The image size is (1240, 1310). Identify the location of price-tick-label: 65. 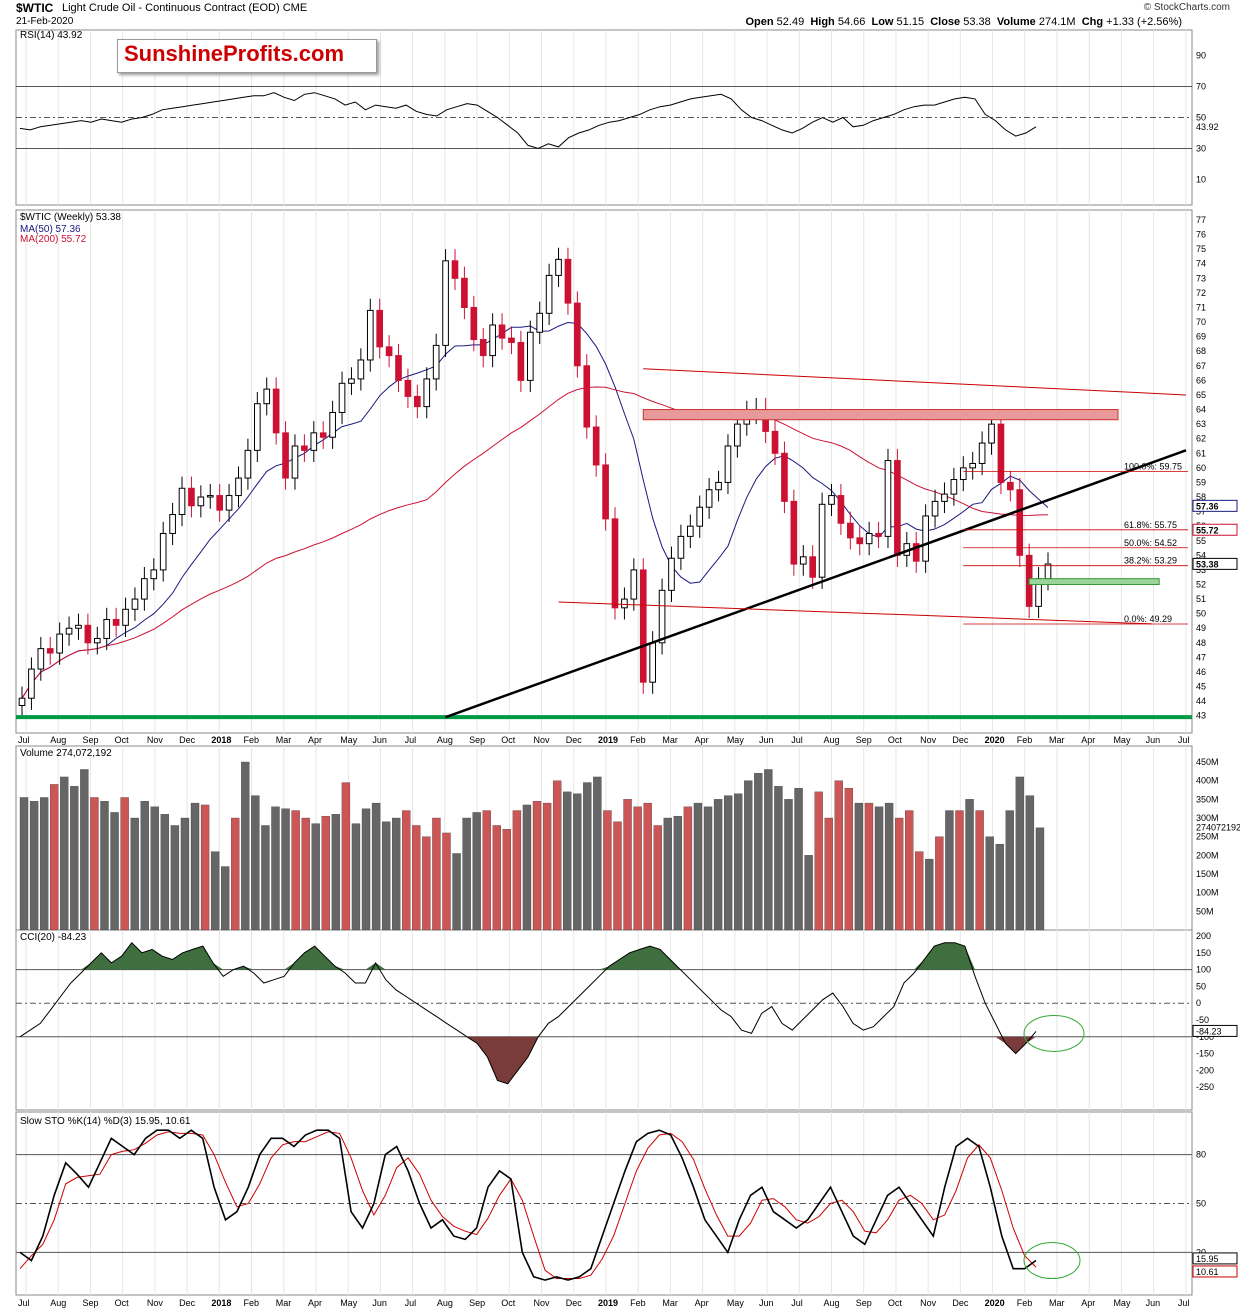
(1201, 395).